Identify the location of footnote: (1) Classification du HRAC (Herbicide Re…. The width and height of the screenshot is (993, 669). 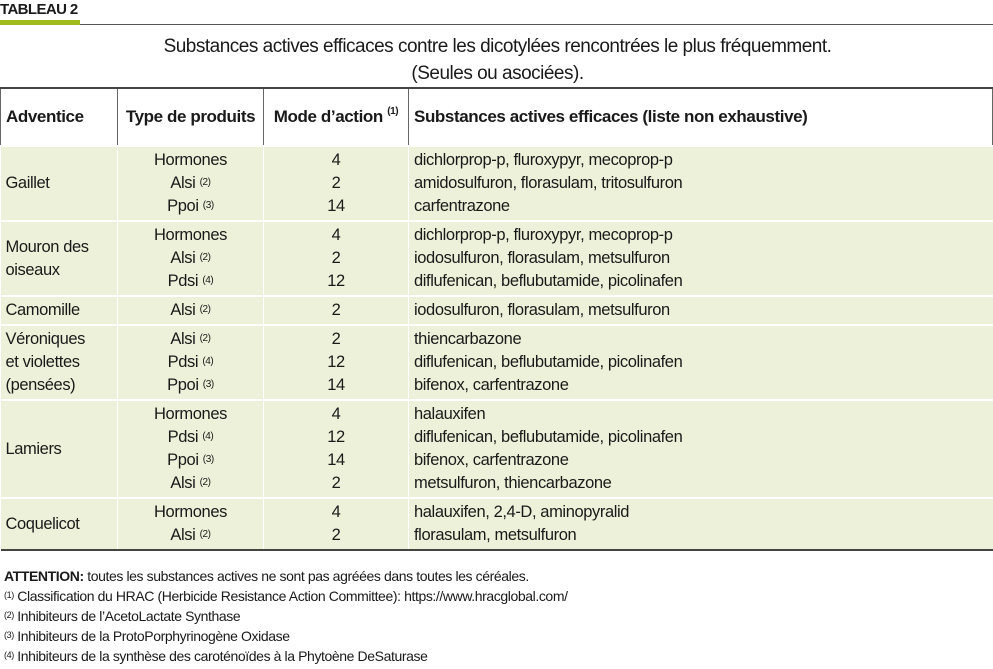
(286, 596).